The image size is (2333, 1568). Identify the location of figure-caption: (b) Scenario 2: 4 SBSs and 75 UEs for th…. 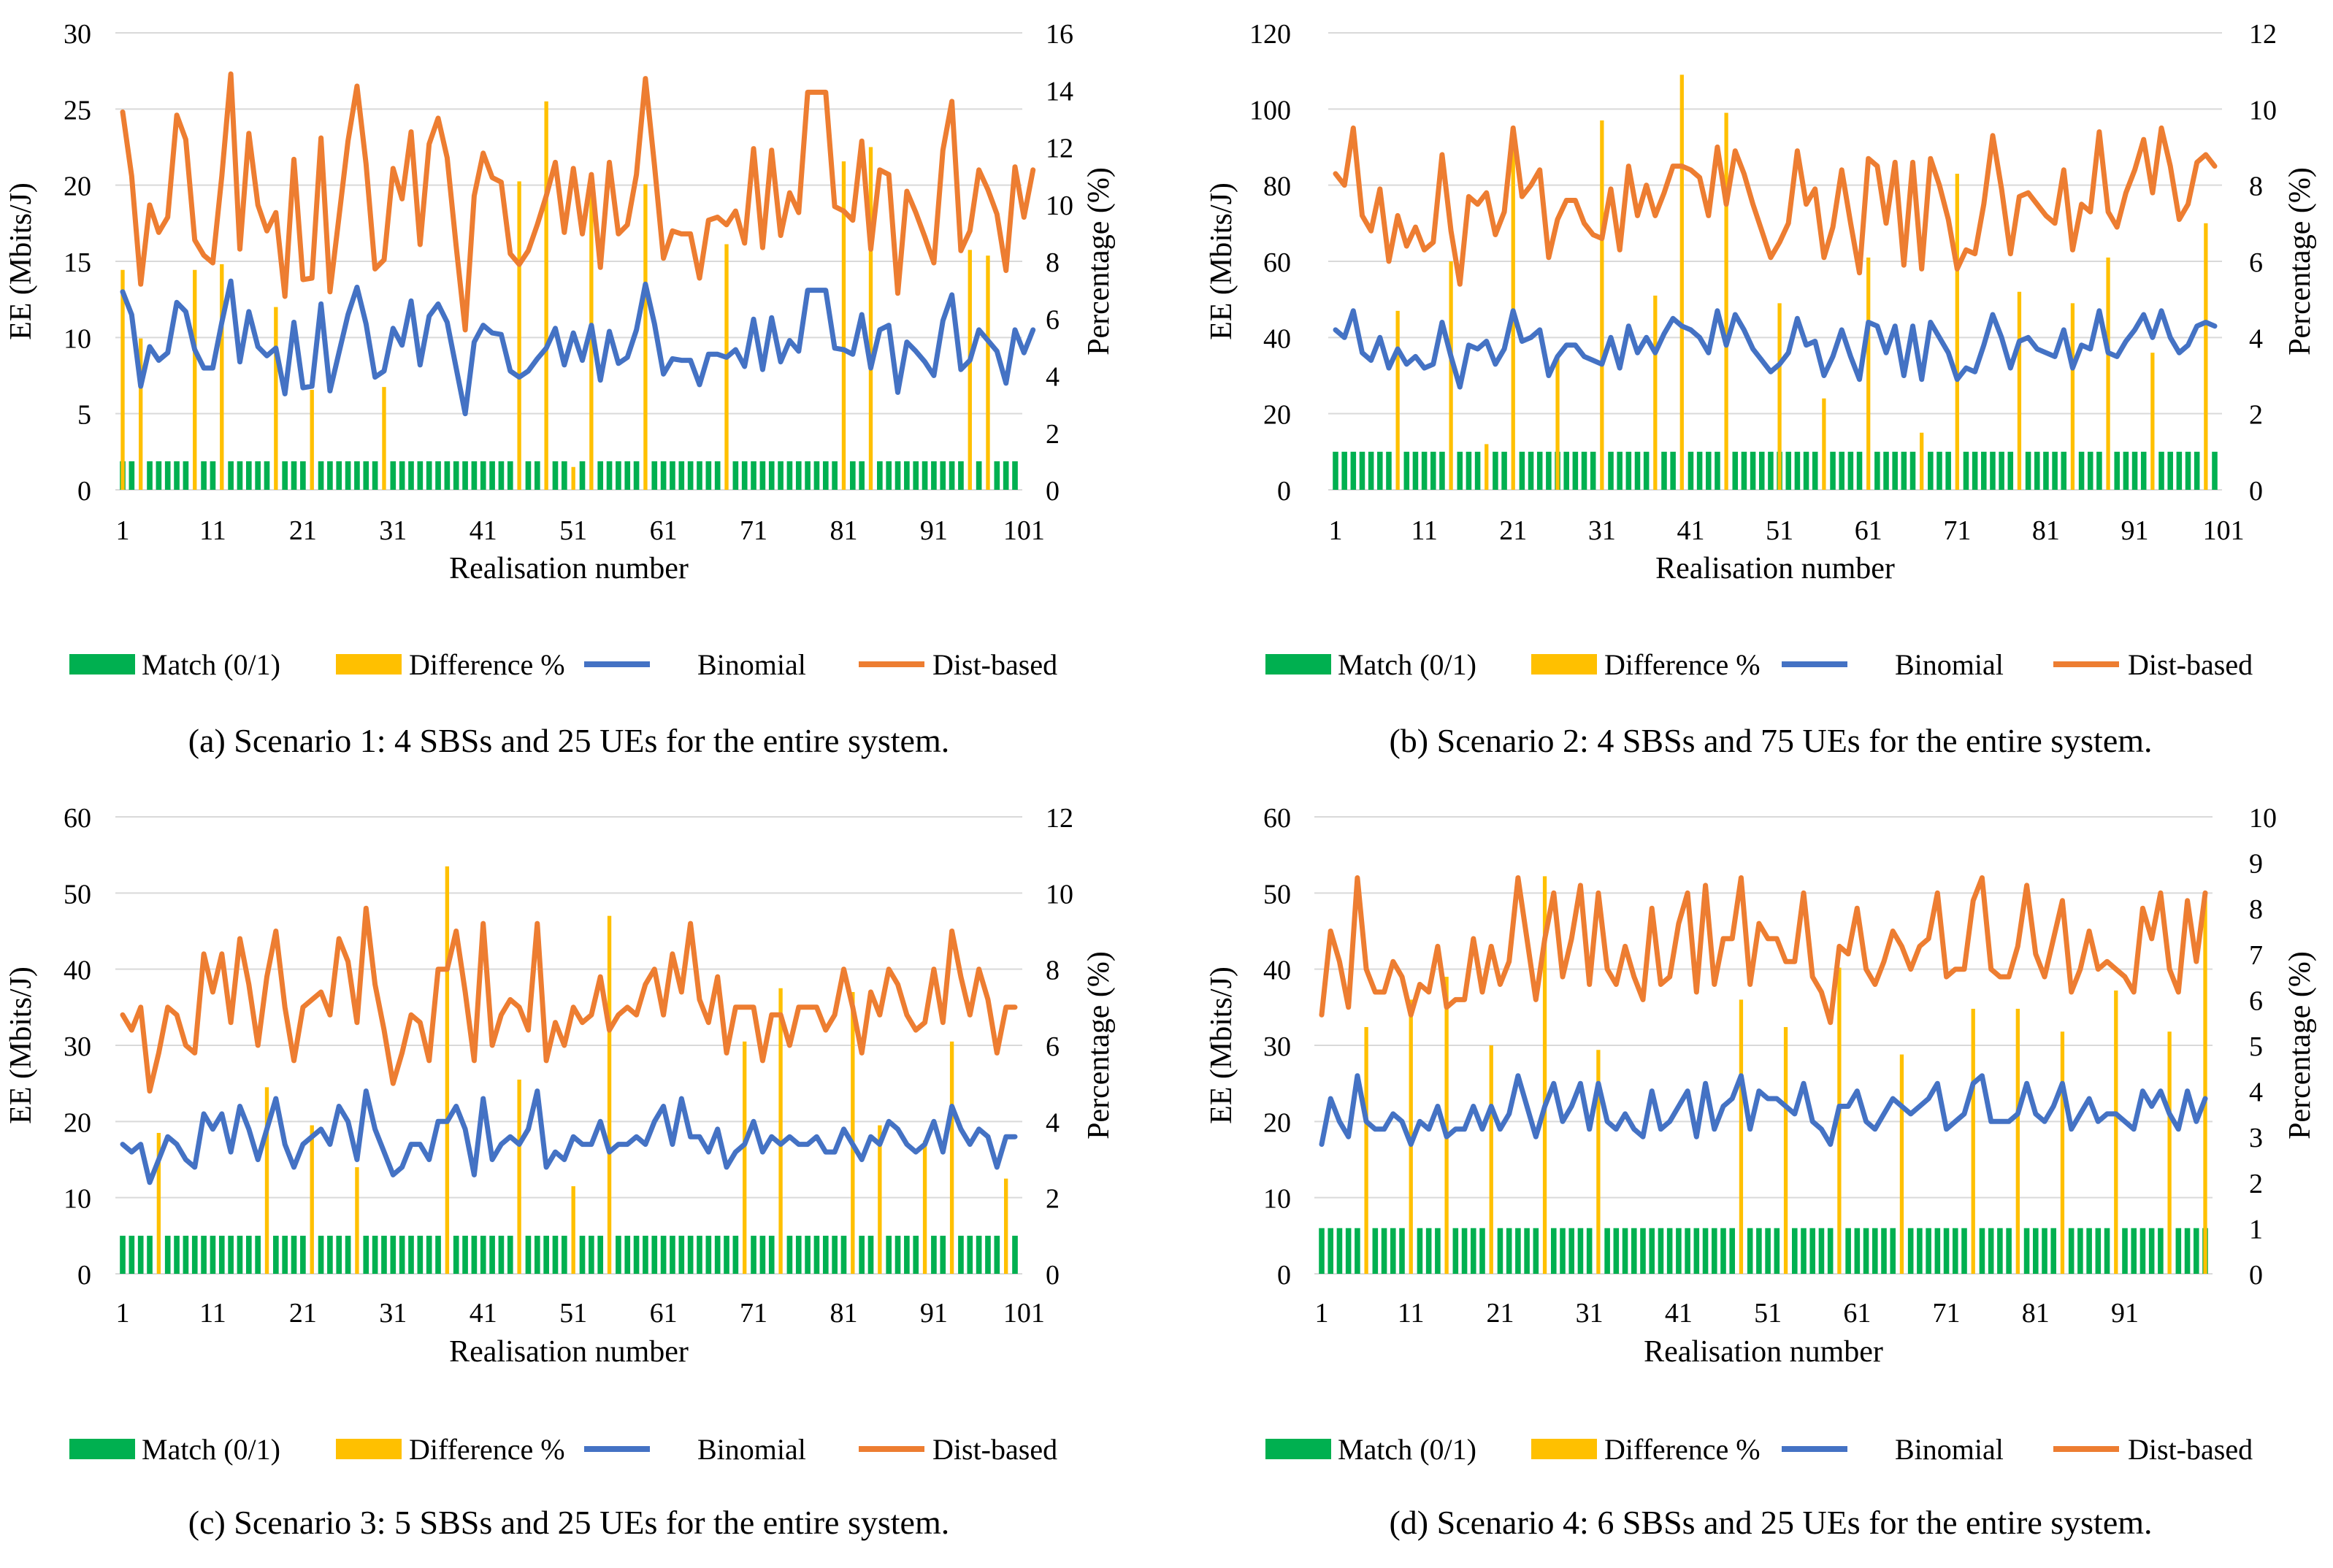
(1770, 740).